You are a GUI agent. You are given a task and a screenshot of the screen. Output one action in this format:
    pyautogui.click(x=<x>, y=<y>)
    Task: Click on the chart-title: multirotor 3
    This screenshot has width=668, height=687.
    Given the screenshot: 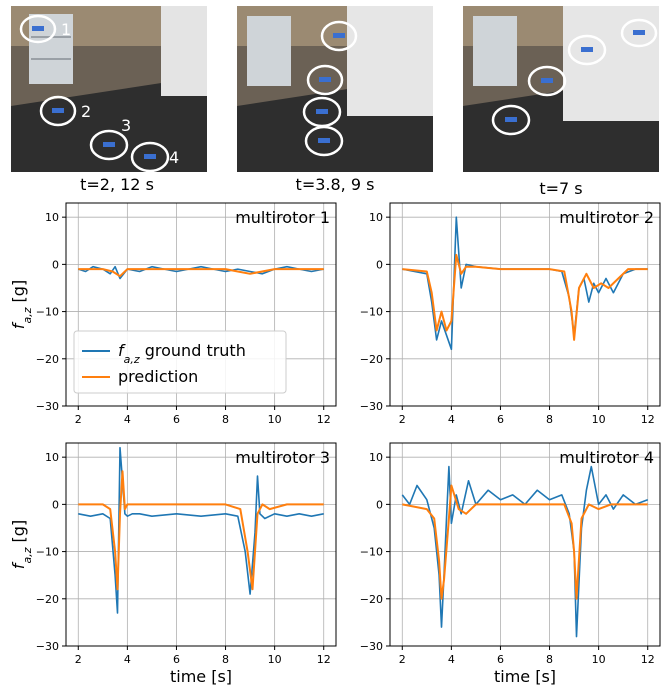 What is the action you would take?
    pyautogui.click(x=282, y=457)
    